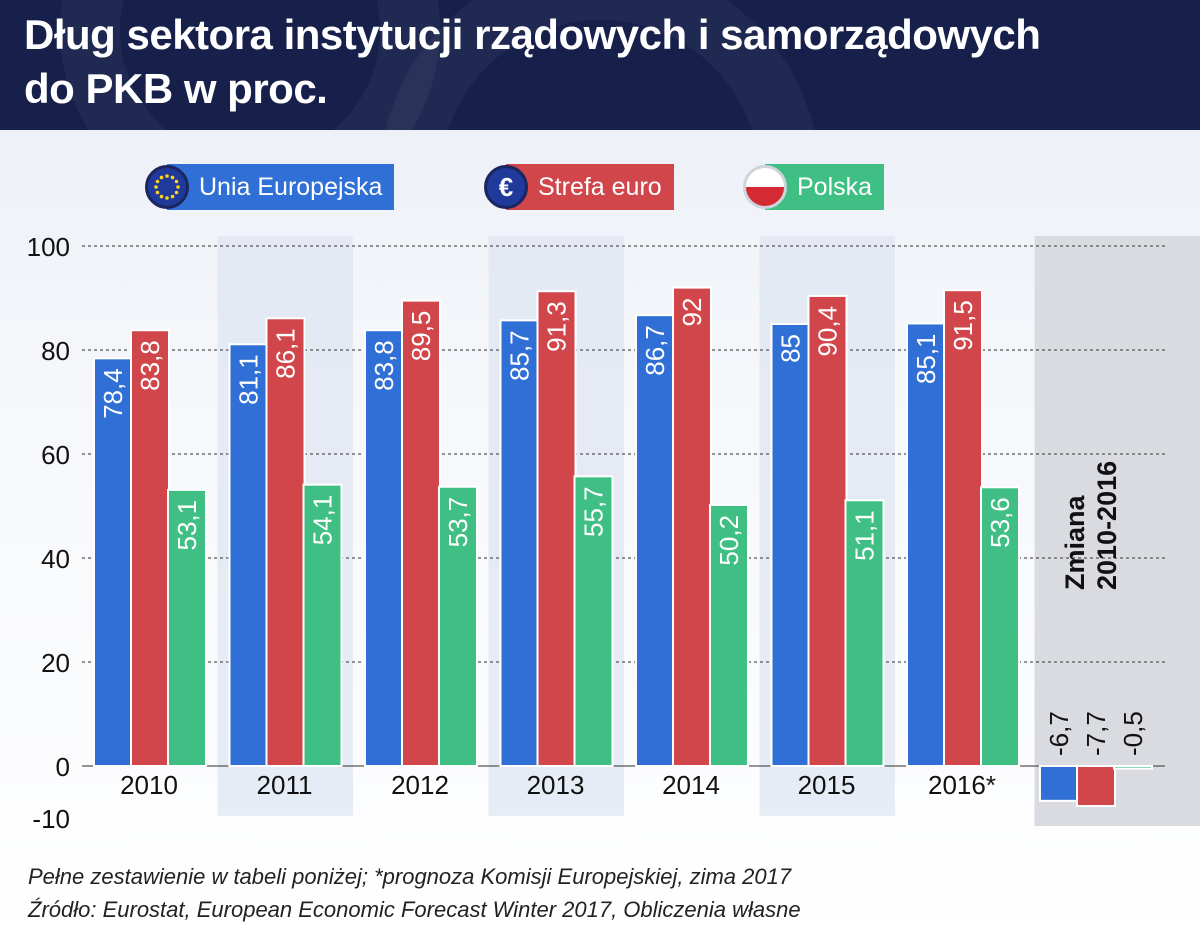 The image size is (1200, 942). Describe the element at coordinates (458, 522) in the screenshot. I see `bar-value-label: 53,7` at that location.